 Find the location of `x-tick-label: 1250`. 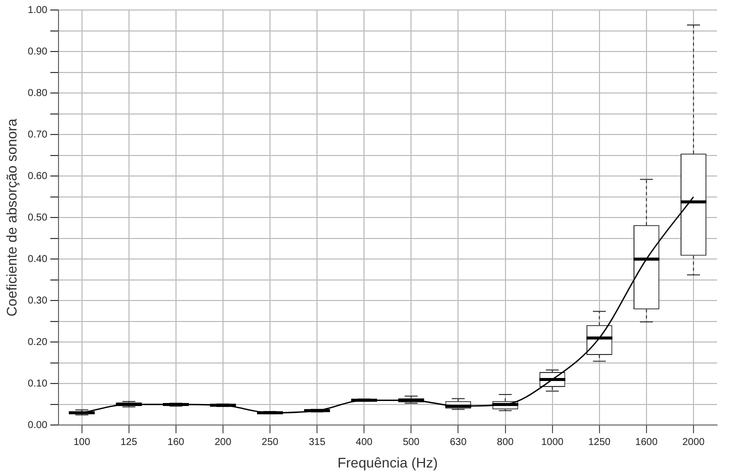

x-tick-label: 1250 is located at coordinates (599, 442).